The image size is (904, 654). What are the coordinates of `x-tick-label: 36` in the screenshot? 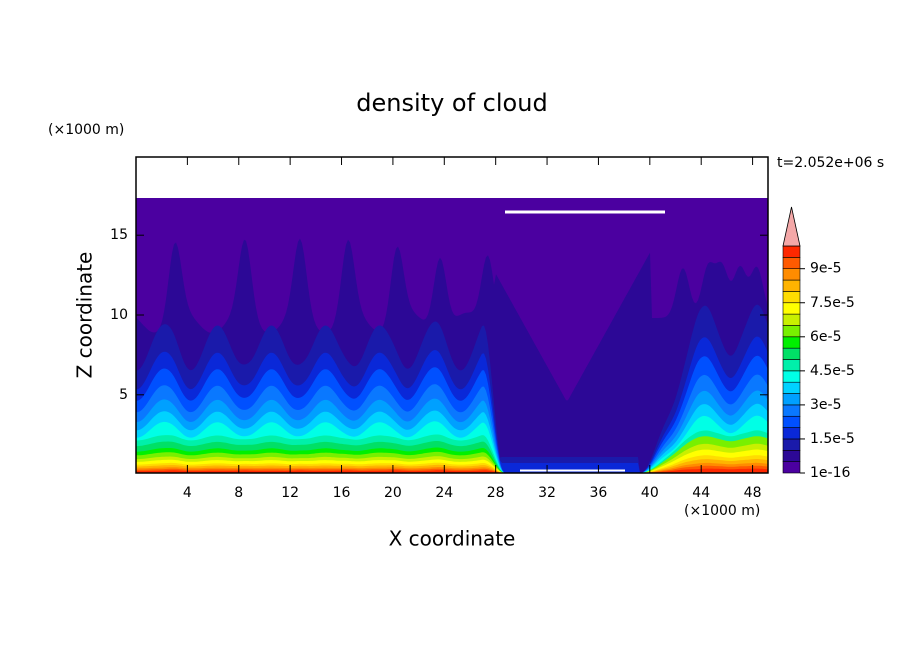 It's located at (599, 493).